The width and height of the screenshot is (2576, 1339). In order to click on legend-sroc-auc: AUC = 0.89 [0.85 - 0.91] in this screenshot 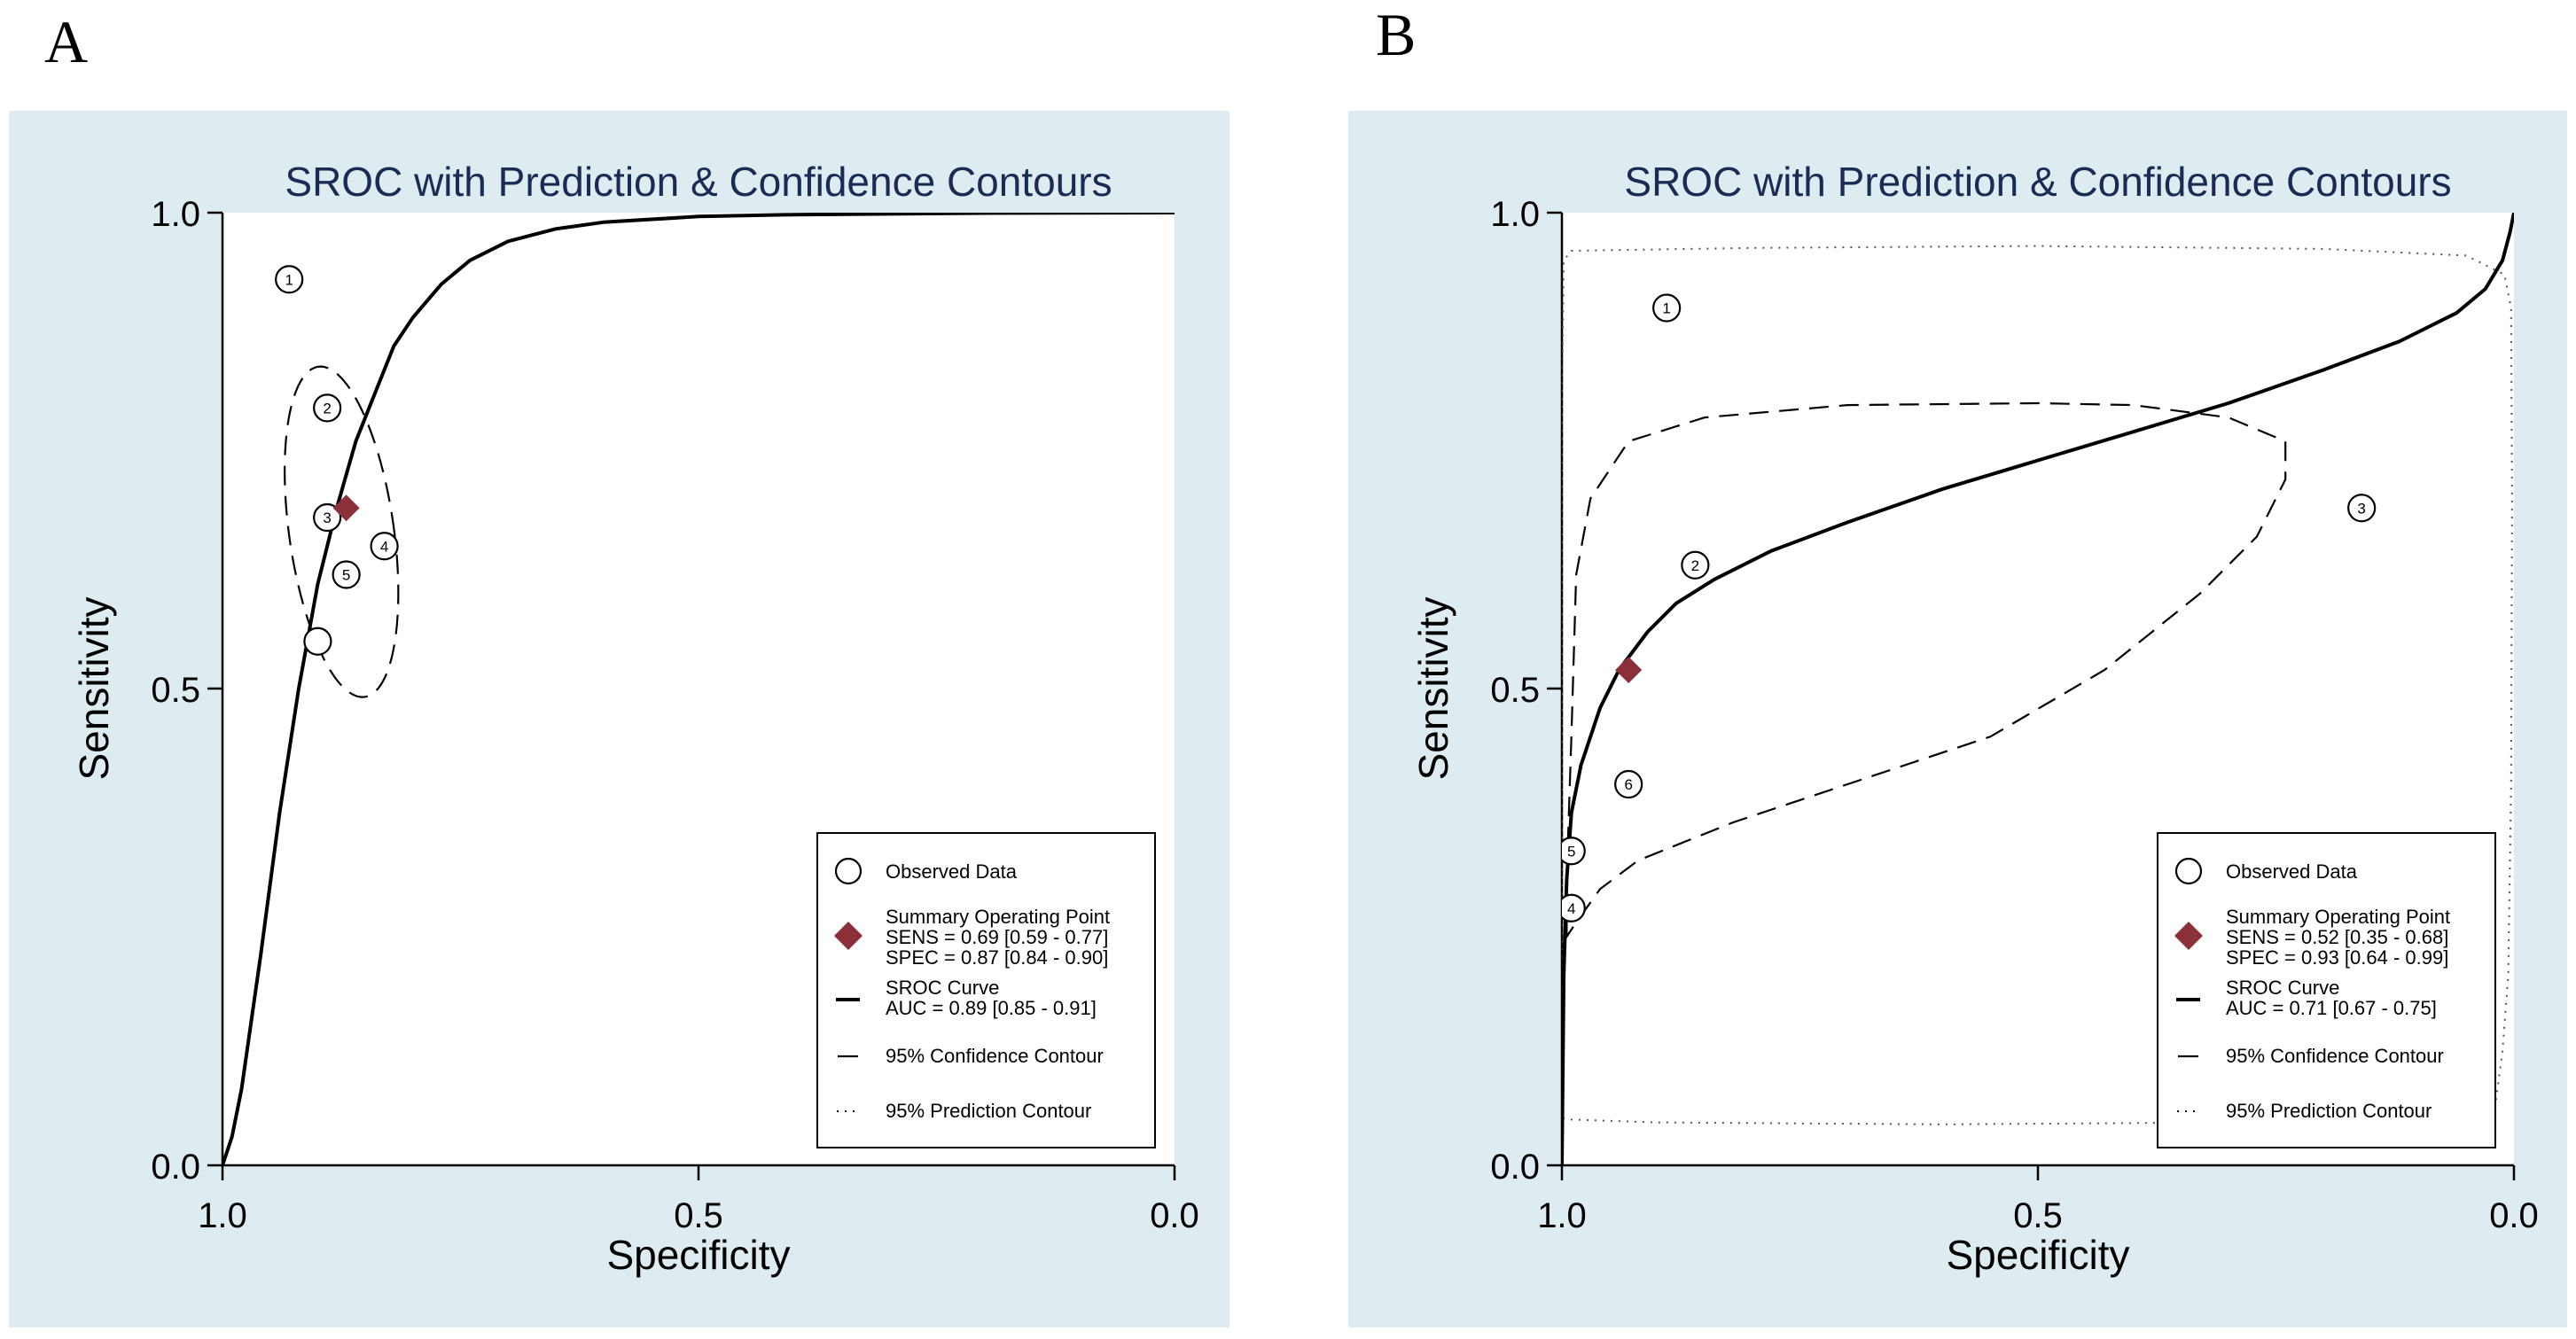, I will do `click(991, 1008)`.